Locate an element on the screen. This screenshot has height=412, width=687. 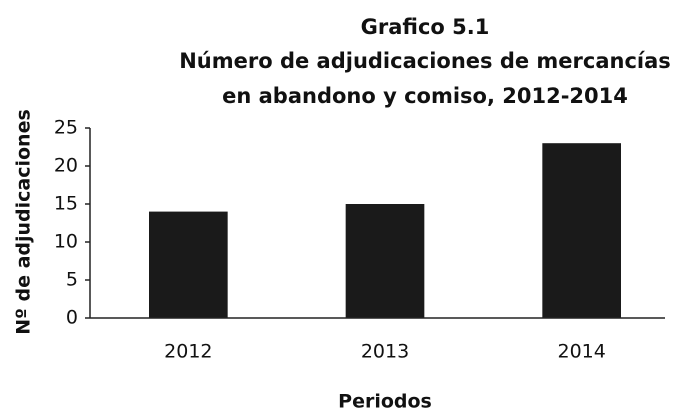
y-tick-label: 0 is located at coordinates (72, 318).